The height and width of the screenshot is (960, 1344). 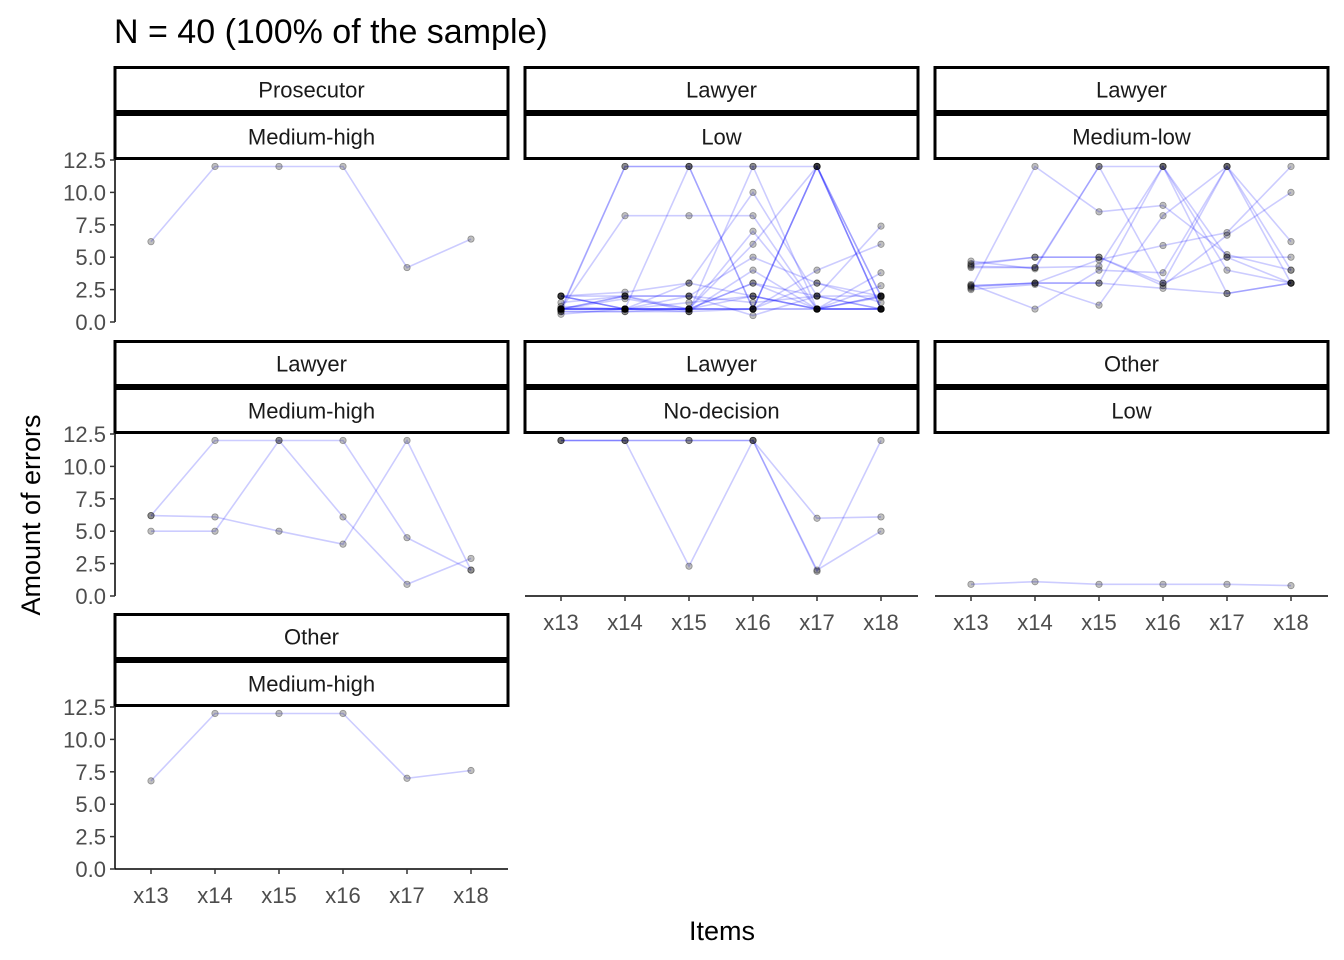 I want to click on strip-label-top: Other, so click(x=1131, y=364).